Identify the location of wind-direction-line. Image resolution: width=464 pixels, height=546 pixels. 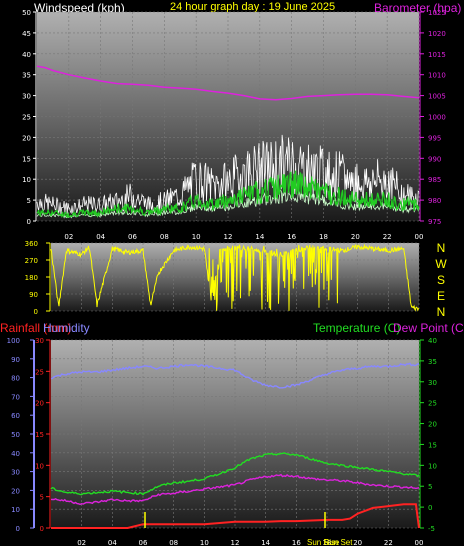
(235, 277).